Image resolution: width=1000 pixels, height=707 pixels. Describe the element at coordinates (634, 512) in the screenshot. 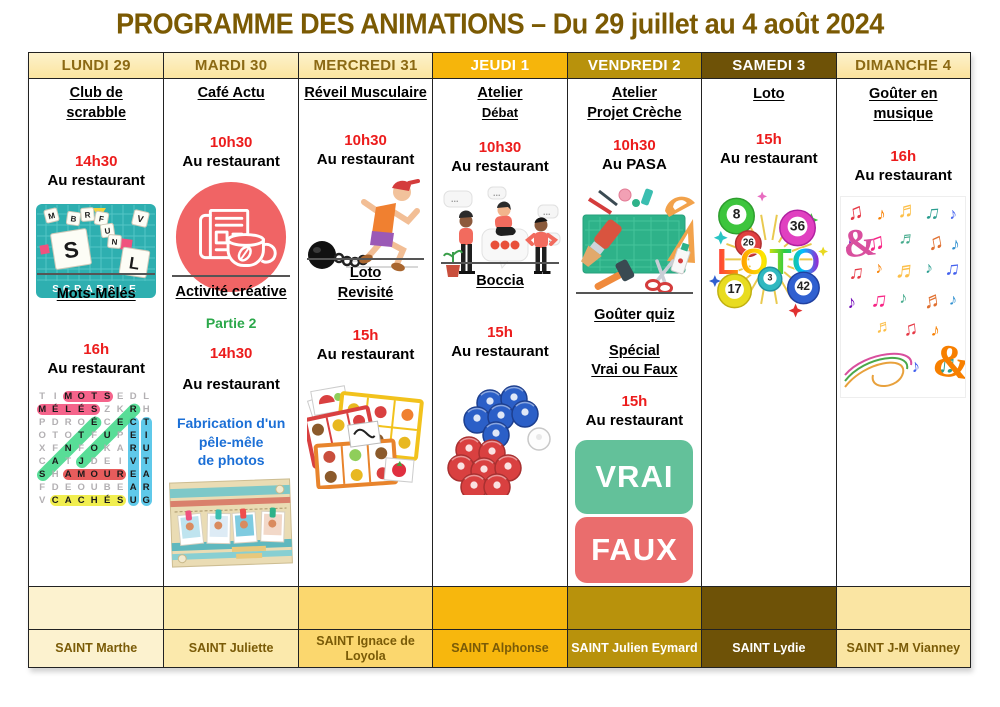

I see `activity-image-box: VRAI FAUX` at that location.